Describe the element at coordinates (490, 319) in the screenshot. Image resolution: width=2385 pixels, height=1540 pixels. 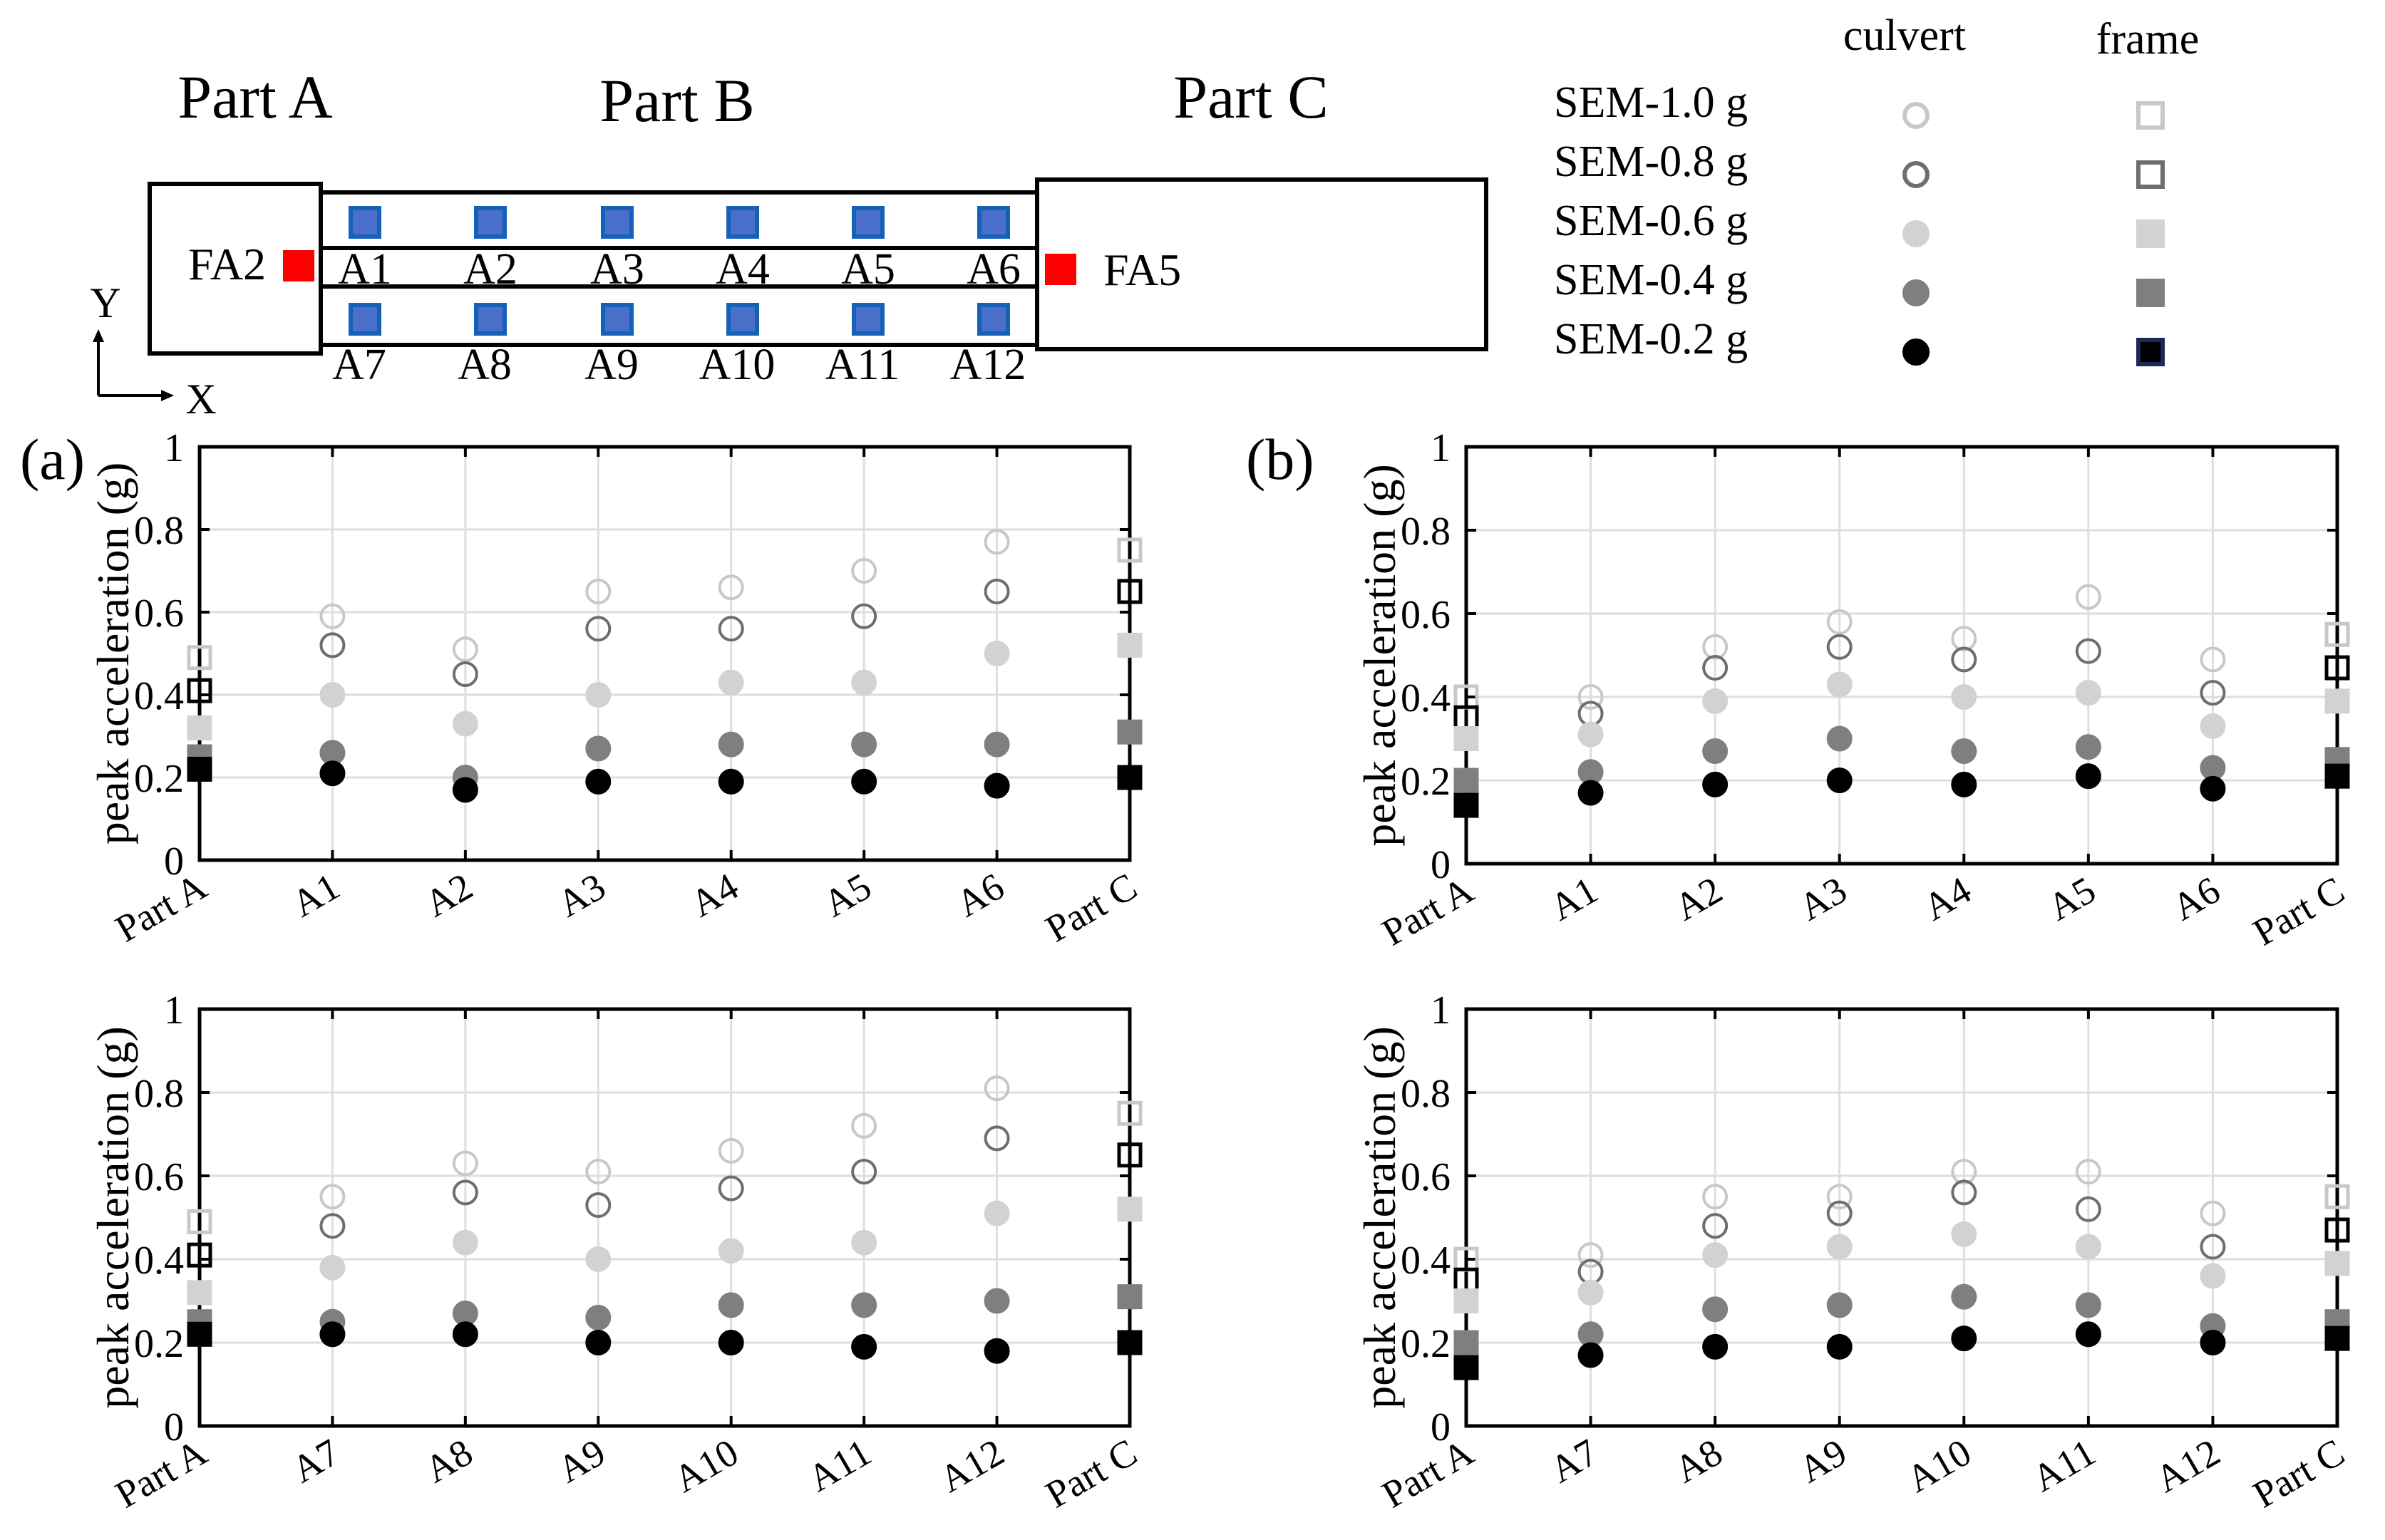
I see `sensor-a8` at that location.